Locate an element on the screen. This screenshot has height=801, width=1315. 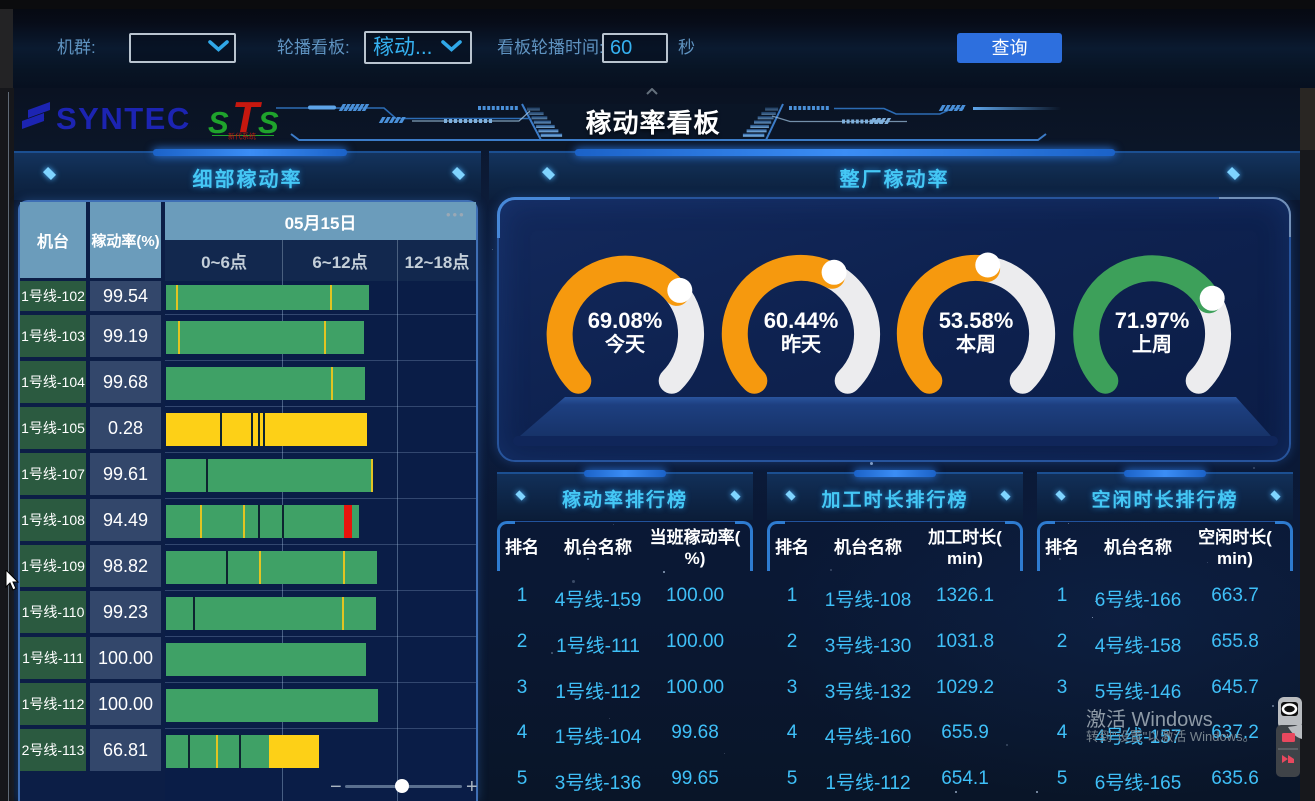
svg-text: SYNTEC is located at coordinates (123, 118).